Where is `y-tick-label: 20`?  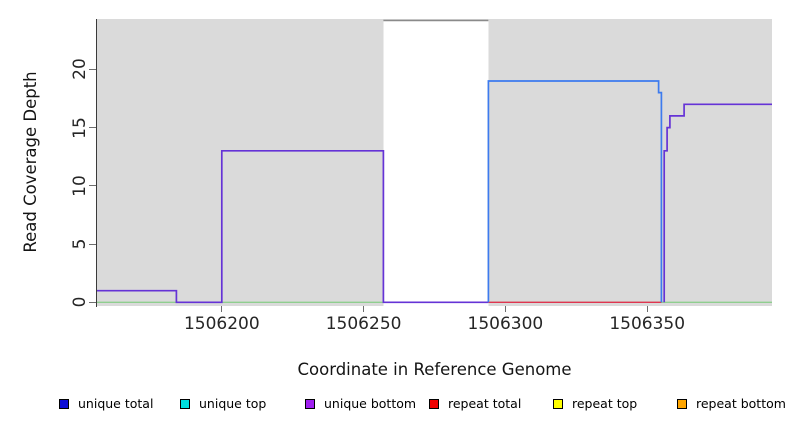 y-tick-label: 20 is located at coordinates (80, 69).